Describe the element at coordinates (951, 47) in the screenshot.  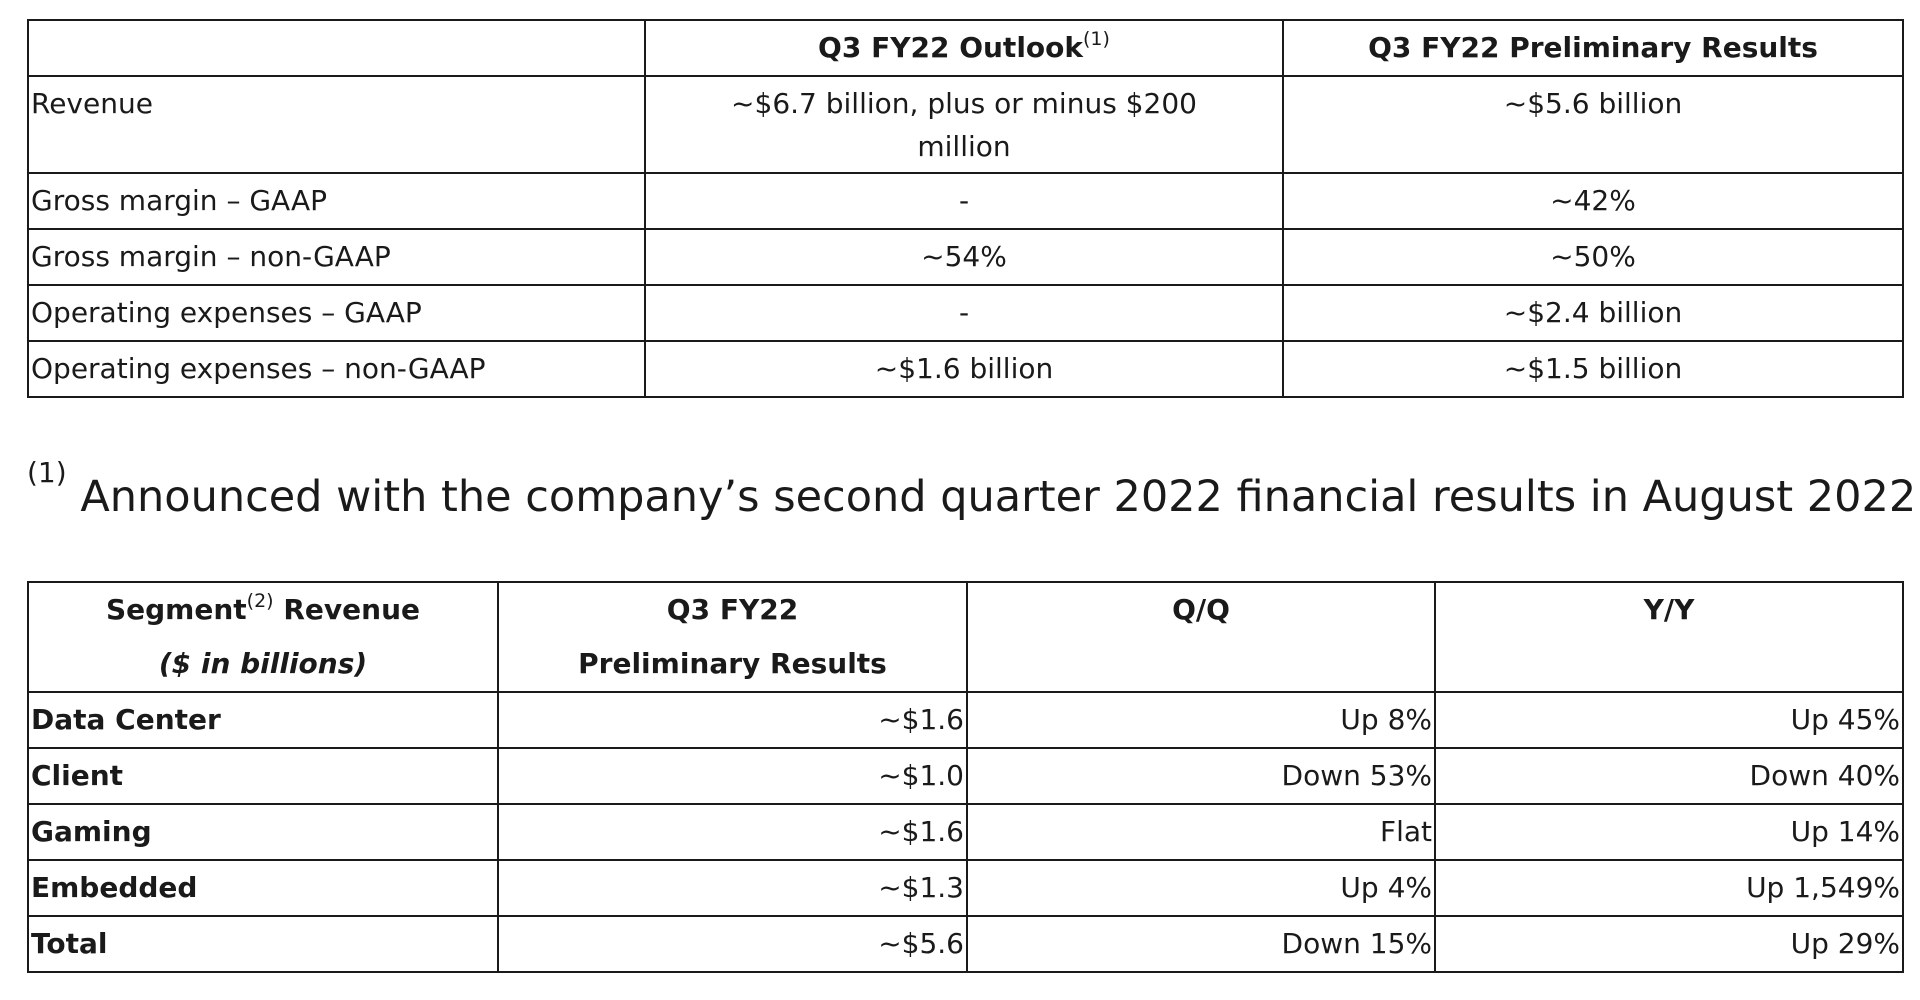
I see `outlook-header-outlook-text: Q3 FY22 Outlook` at that location.